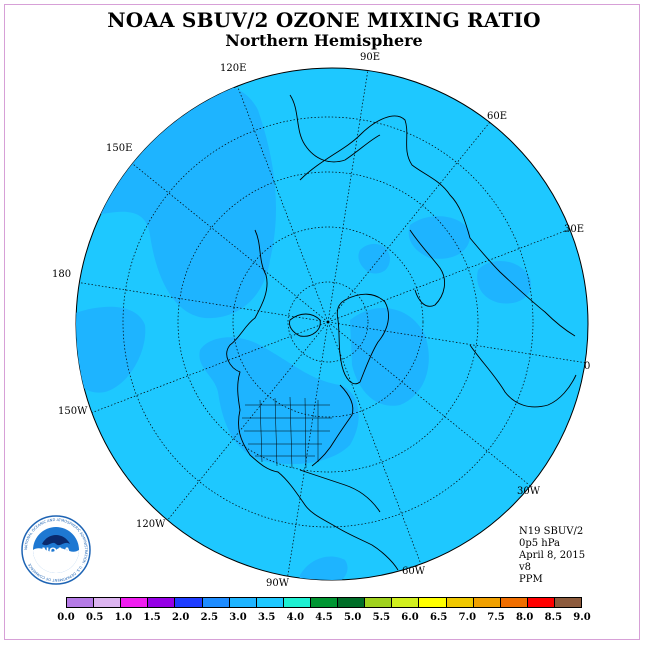 This screenshot has height=648, width=648. Describe the element at coordinates (374, 258) in the screenshot. I see `ozone-patch-siberia` at that location.